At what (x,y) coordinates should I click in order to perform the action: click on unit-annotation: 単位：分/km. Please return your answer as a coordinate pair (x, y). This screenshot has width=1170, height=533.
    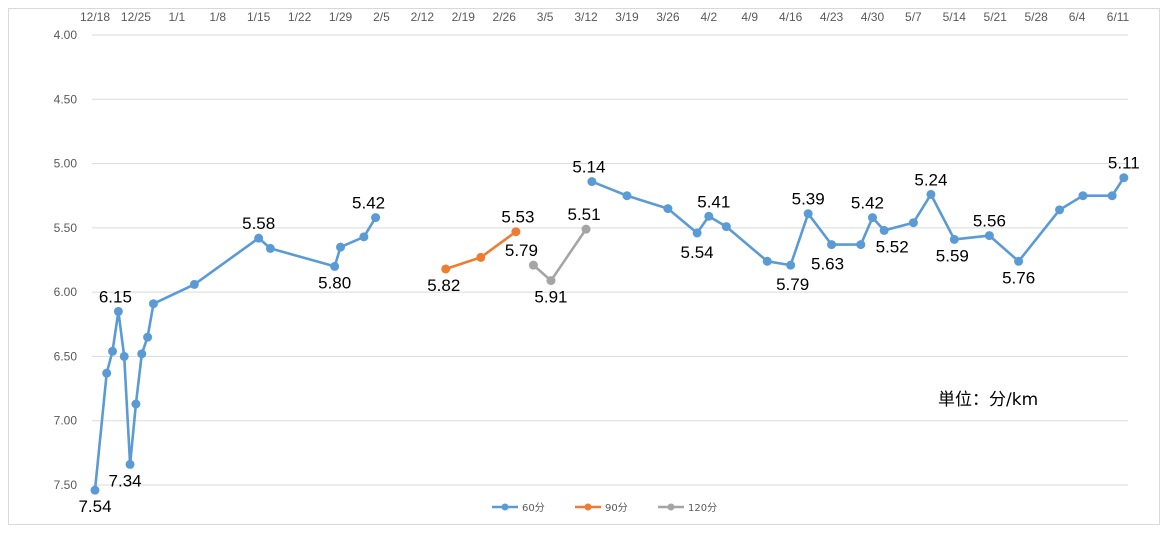
    Looking at the image, I should click on (988, 400).